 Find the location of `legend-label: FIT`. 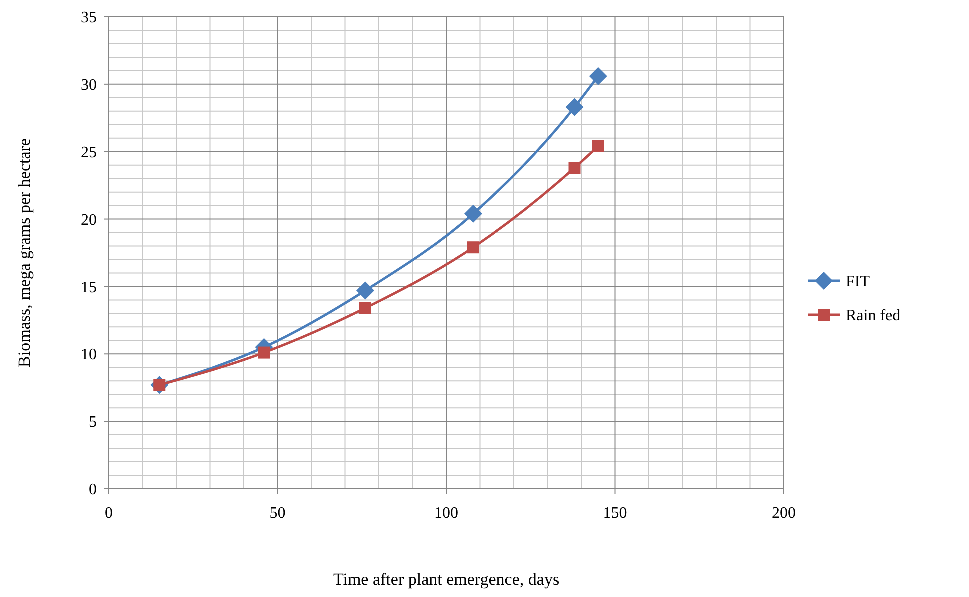

legend-label: FIT is located at coordinates (858, 282).